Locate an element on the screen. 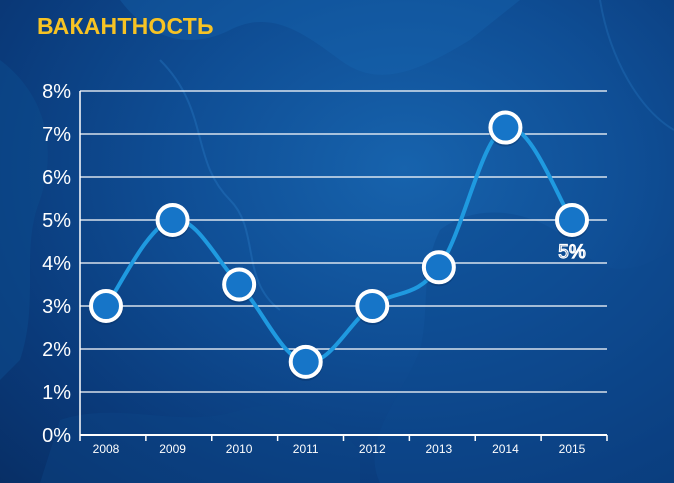 The height and width of the screenshot is (483, 674). y-tick-label: 6% is located at coordinates (56, 178).